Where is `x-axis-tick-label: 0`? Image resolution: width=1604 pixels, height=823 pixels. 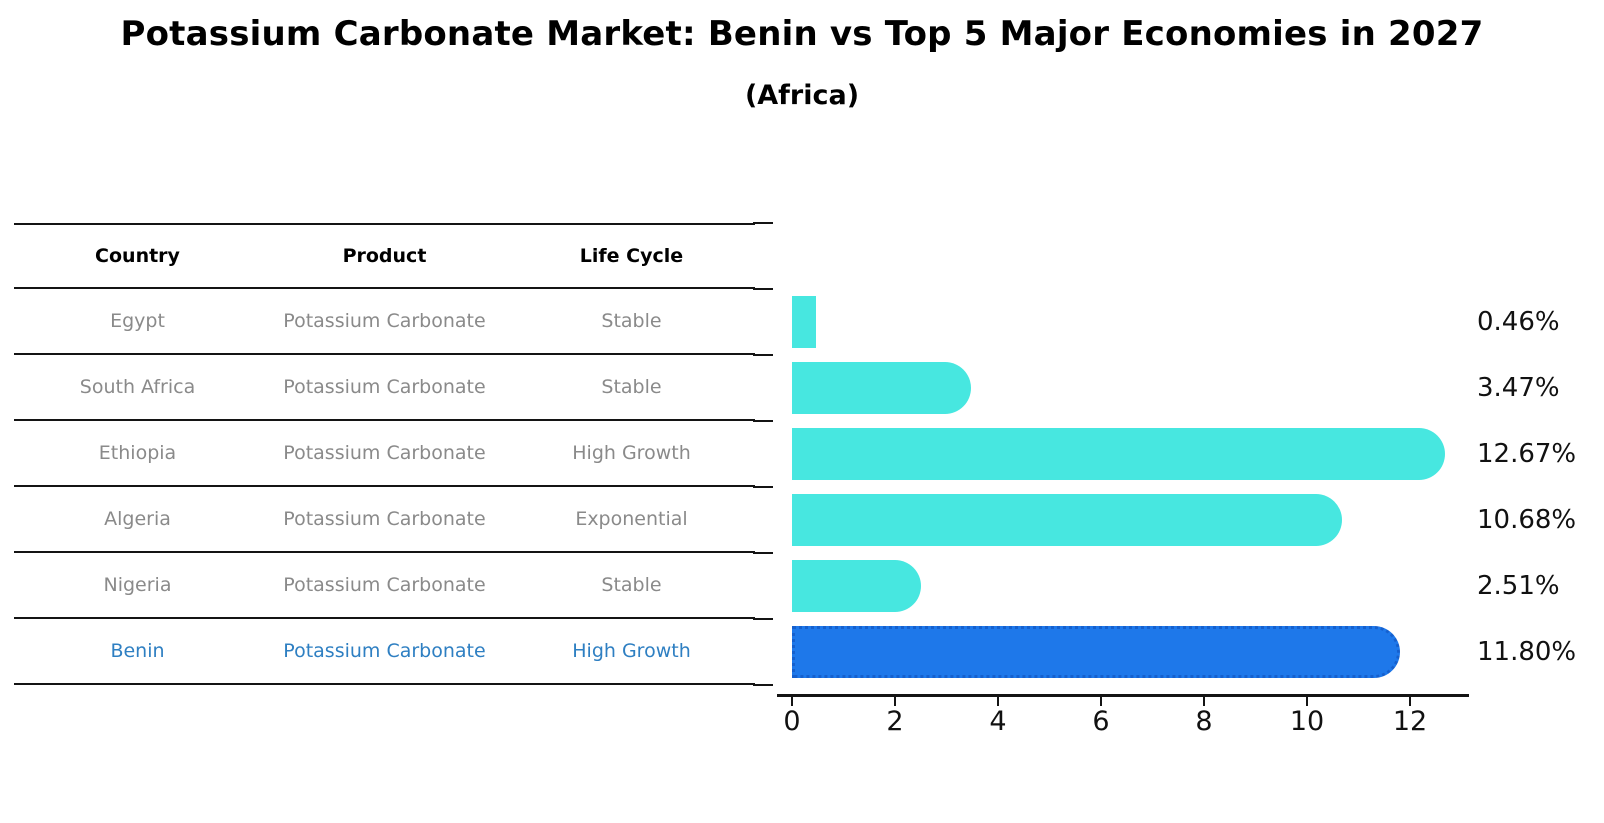
x-axis-tick-label: 0 is located at coordinates (792, 721).